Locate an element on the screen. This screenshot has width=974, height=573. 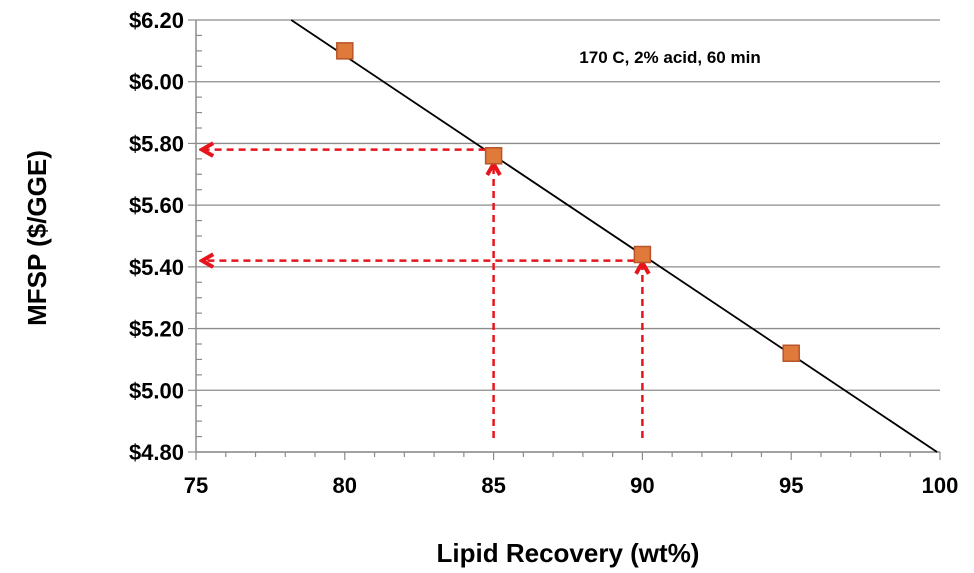
y-tick-label: $6.20 is located at coordinates (156, 20).